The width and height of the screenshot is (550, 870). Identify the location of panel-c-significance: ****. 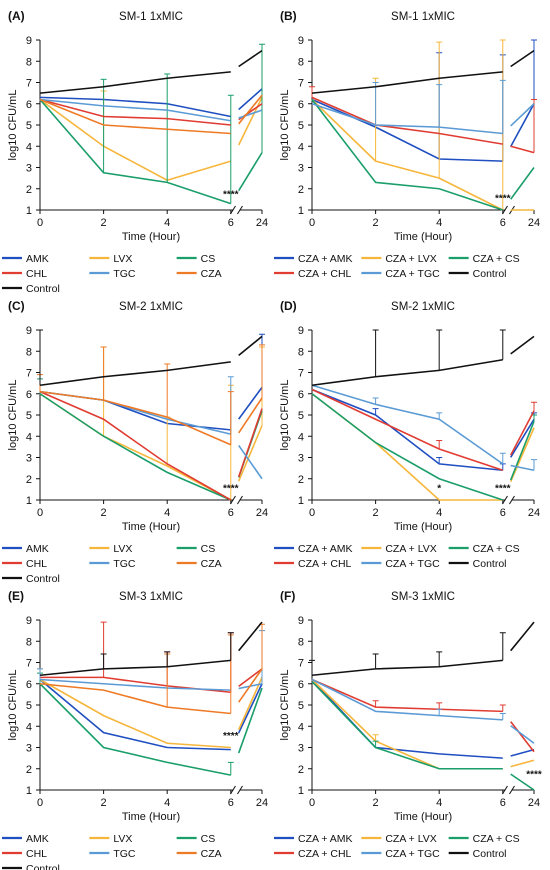
(231, 489).